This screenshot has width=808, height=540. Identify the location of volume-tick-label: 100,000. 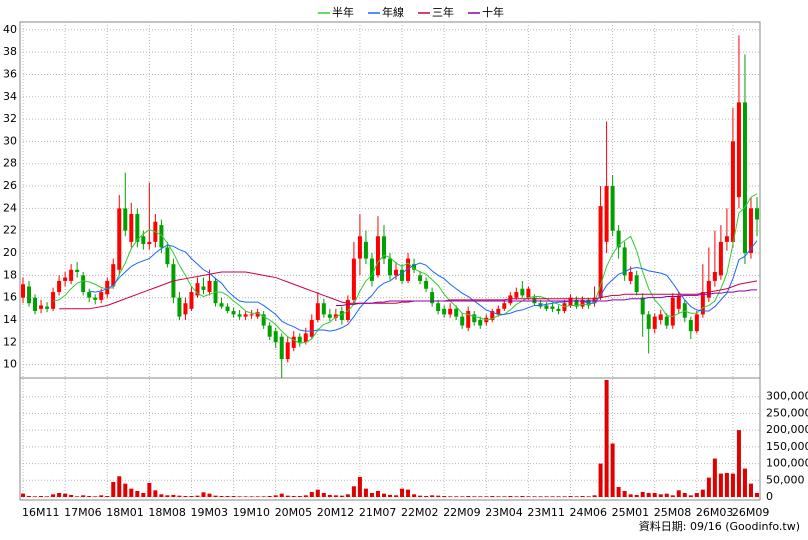
(787, 463).